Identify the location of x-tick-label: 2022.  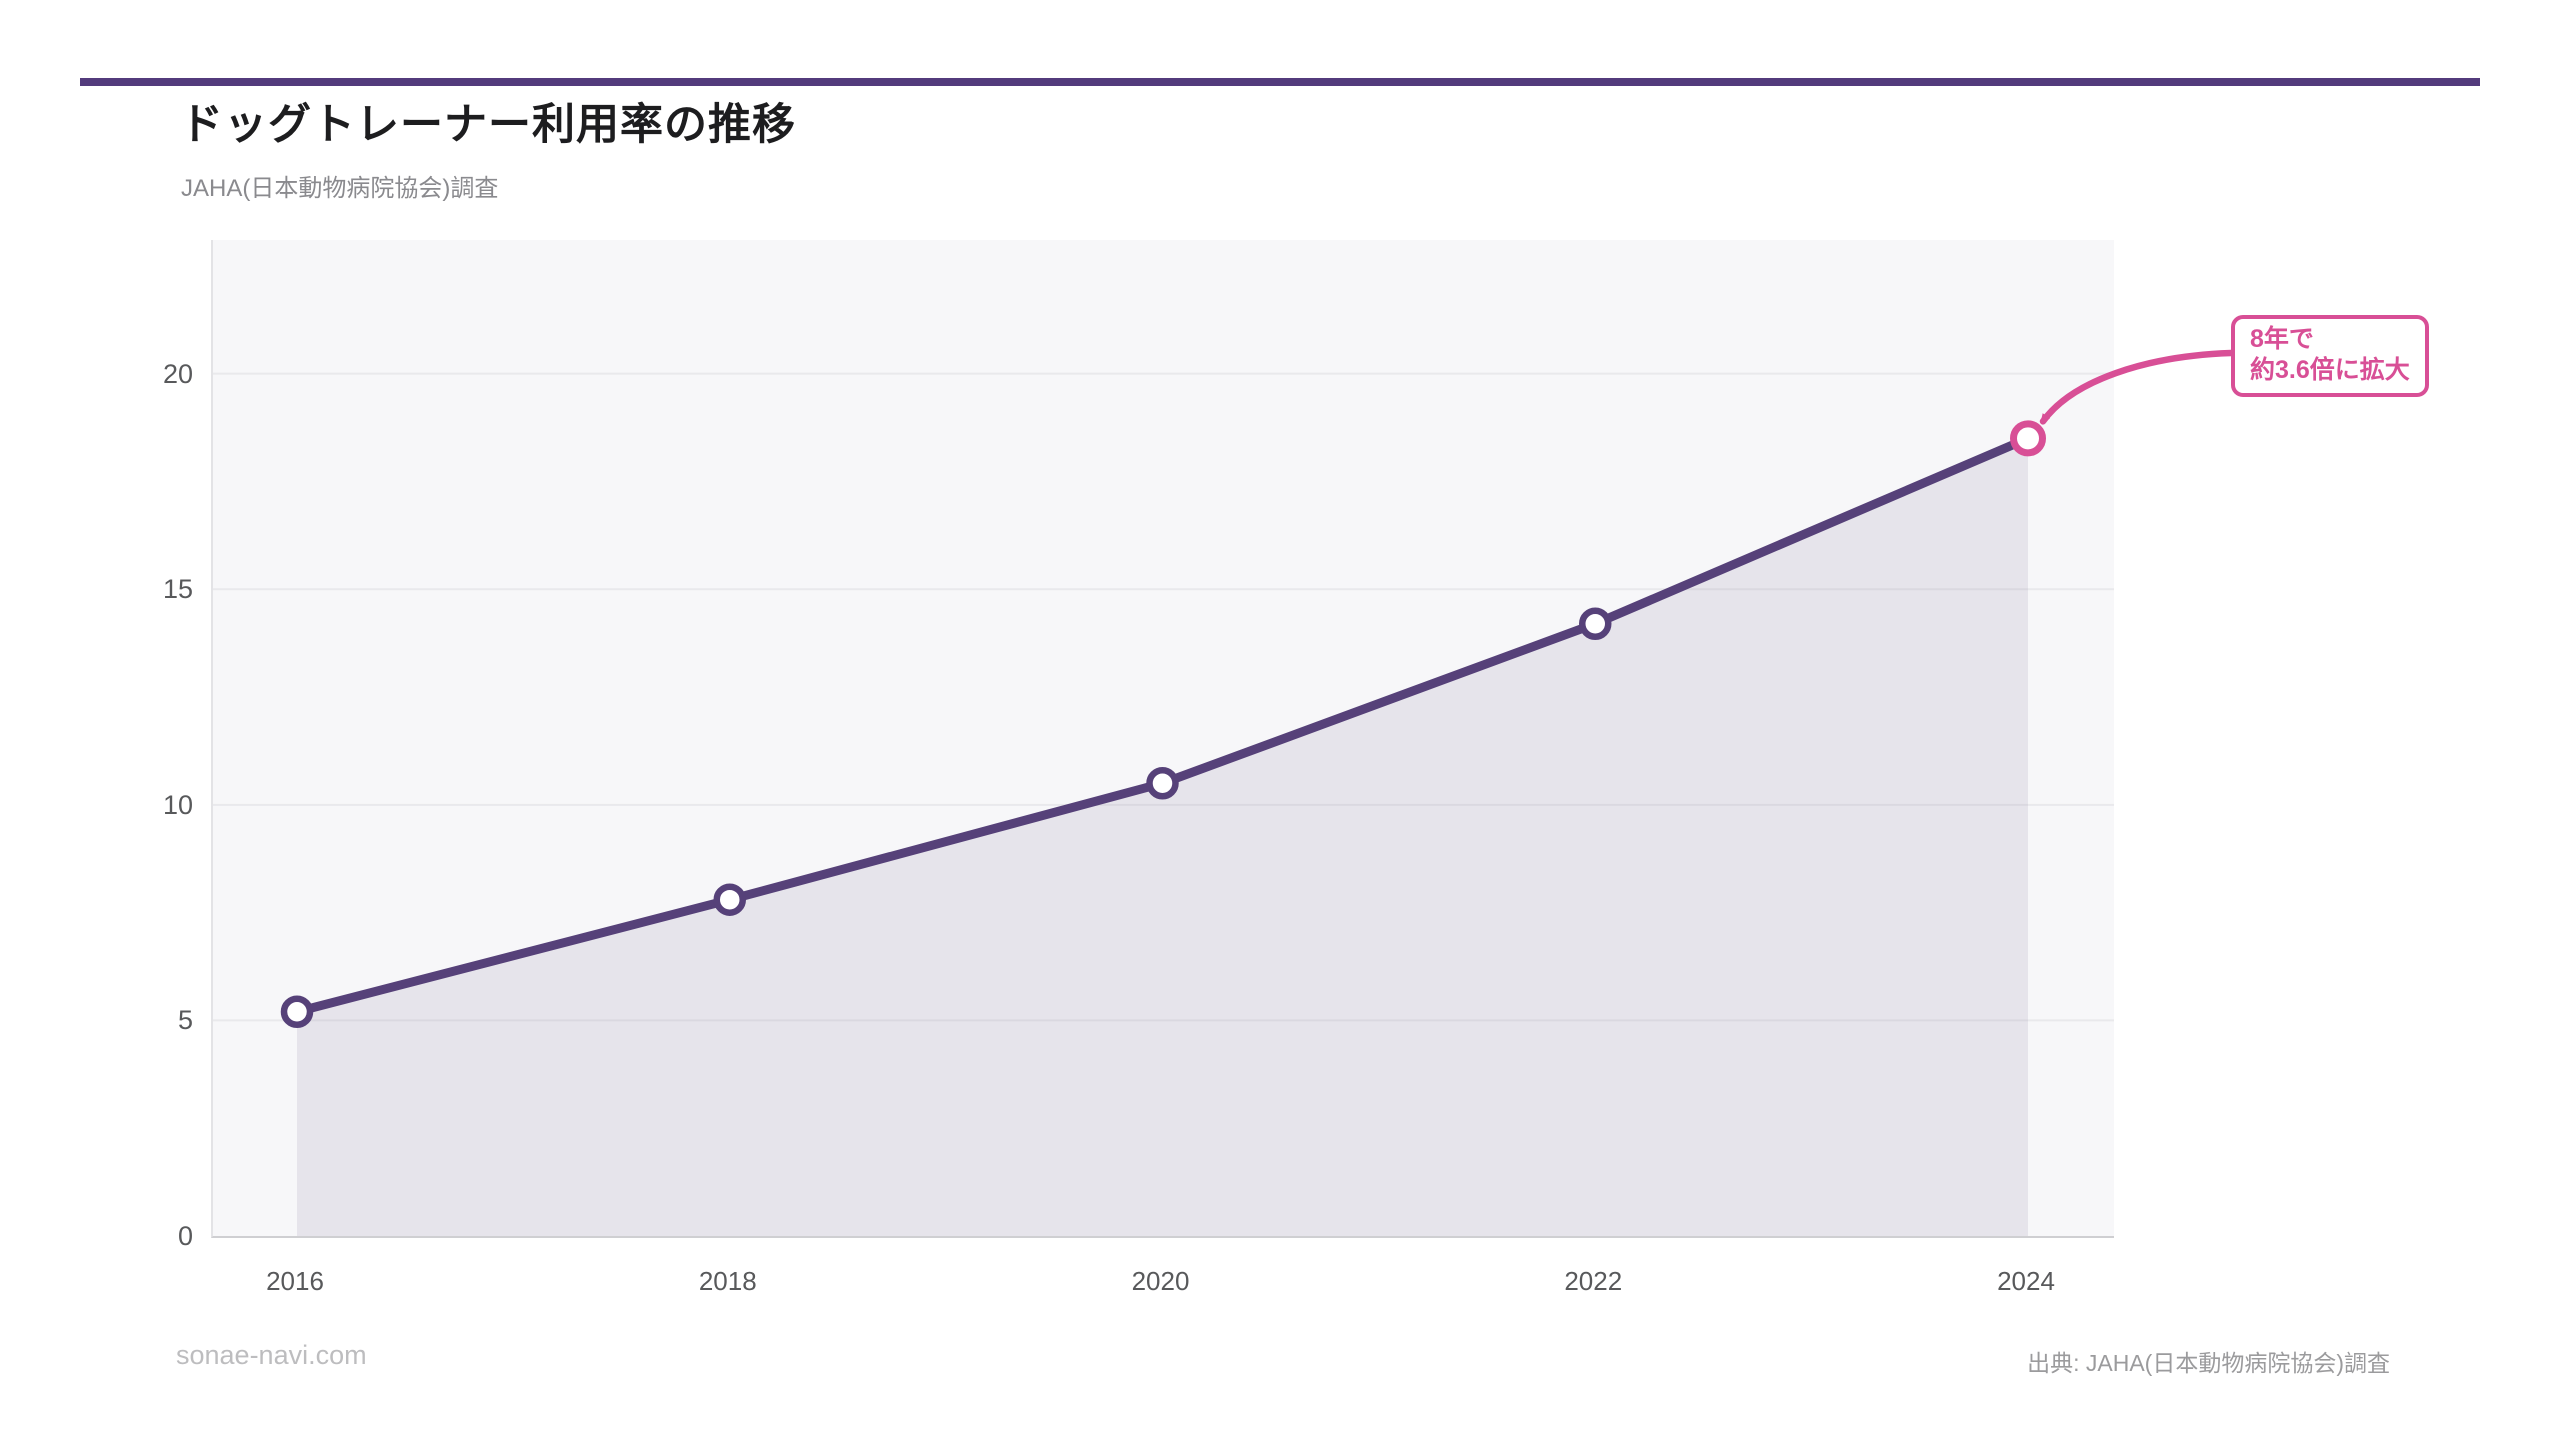
(1593, 1281).